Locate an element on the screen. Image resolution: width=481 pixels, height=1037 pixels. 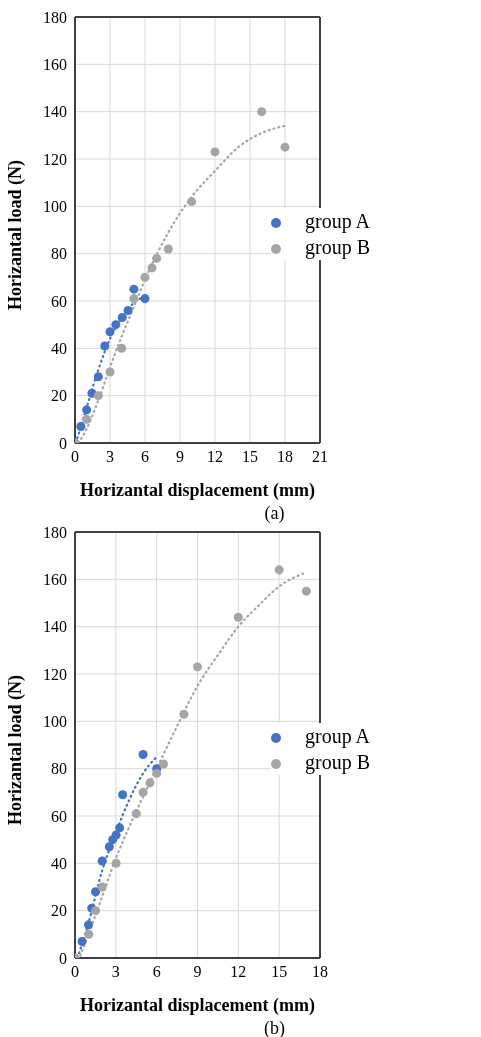
text: (b) is located at coordinates (274, 1027).